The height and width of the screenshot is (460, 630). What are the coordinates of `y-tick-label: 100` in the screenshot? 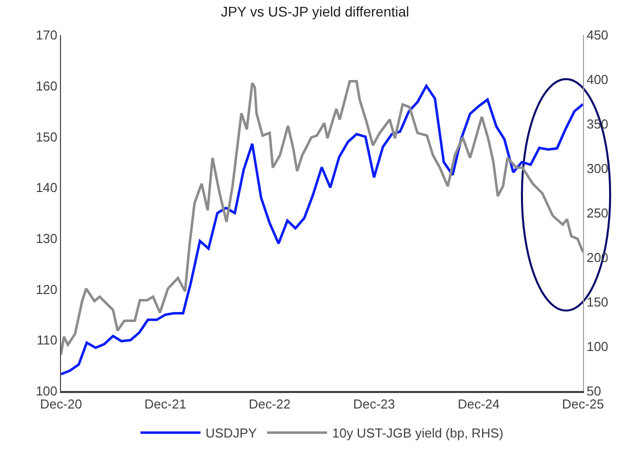 It's located at (47, 391).